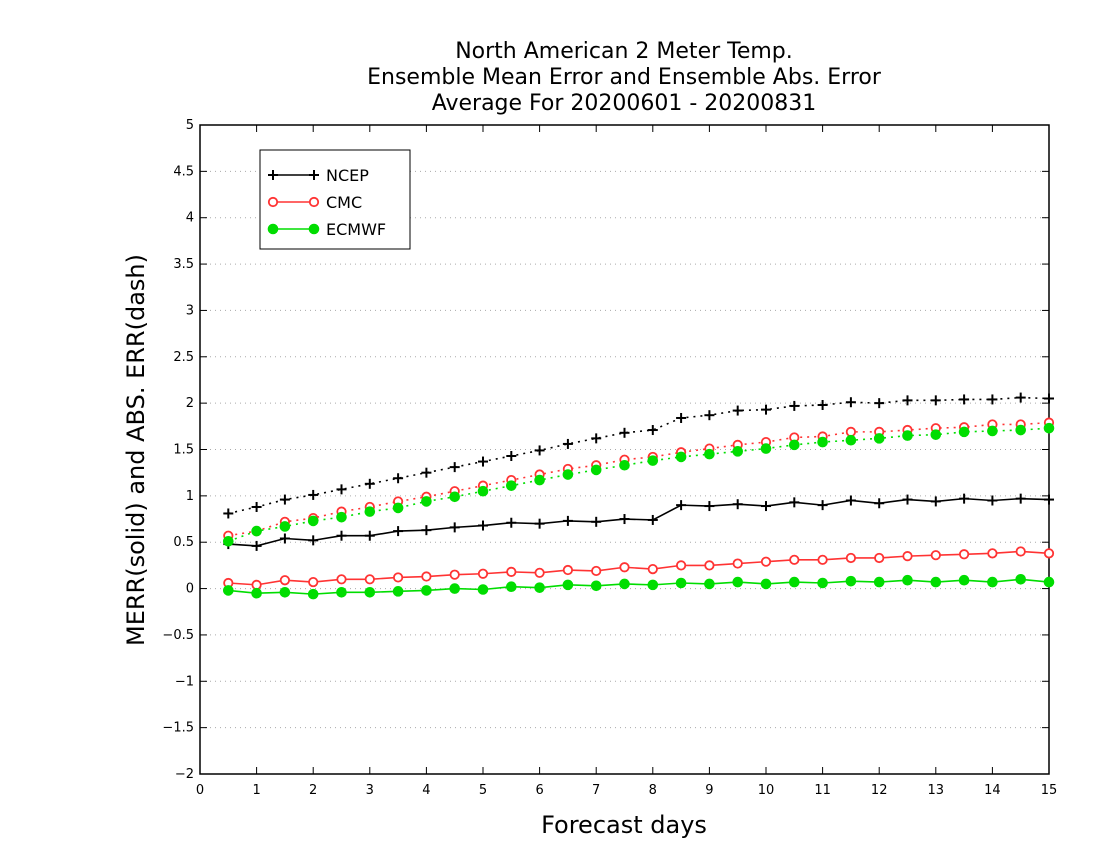  Describe the element at coordinates (184, 774) in the screenshot. I see `y-tick-label: −2` at that location.